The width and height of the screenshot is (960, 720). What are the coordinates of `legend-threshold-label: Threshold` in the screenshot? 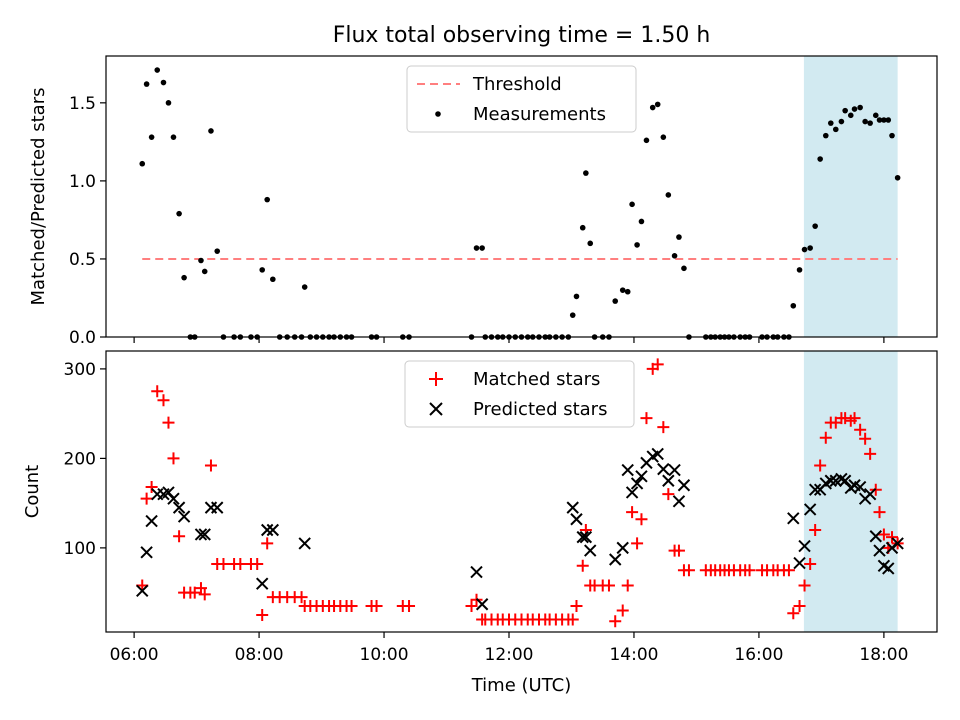 It's located at (517, 84).